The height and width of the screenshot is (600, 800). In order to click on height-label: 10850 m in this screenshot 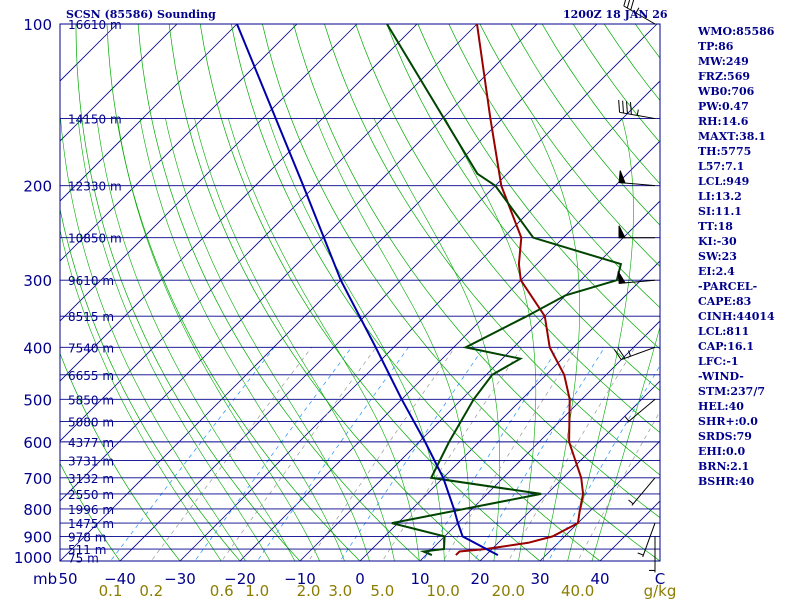, I will do `click(95, 239)`.